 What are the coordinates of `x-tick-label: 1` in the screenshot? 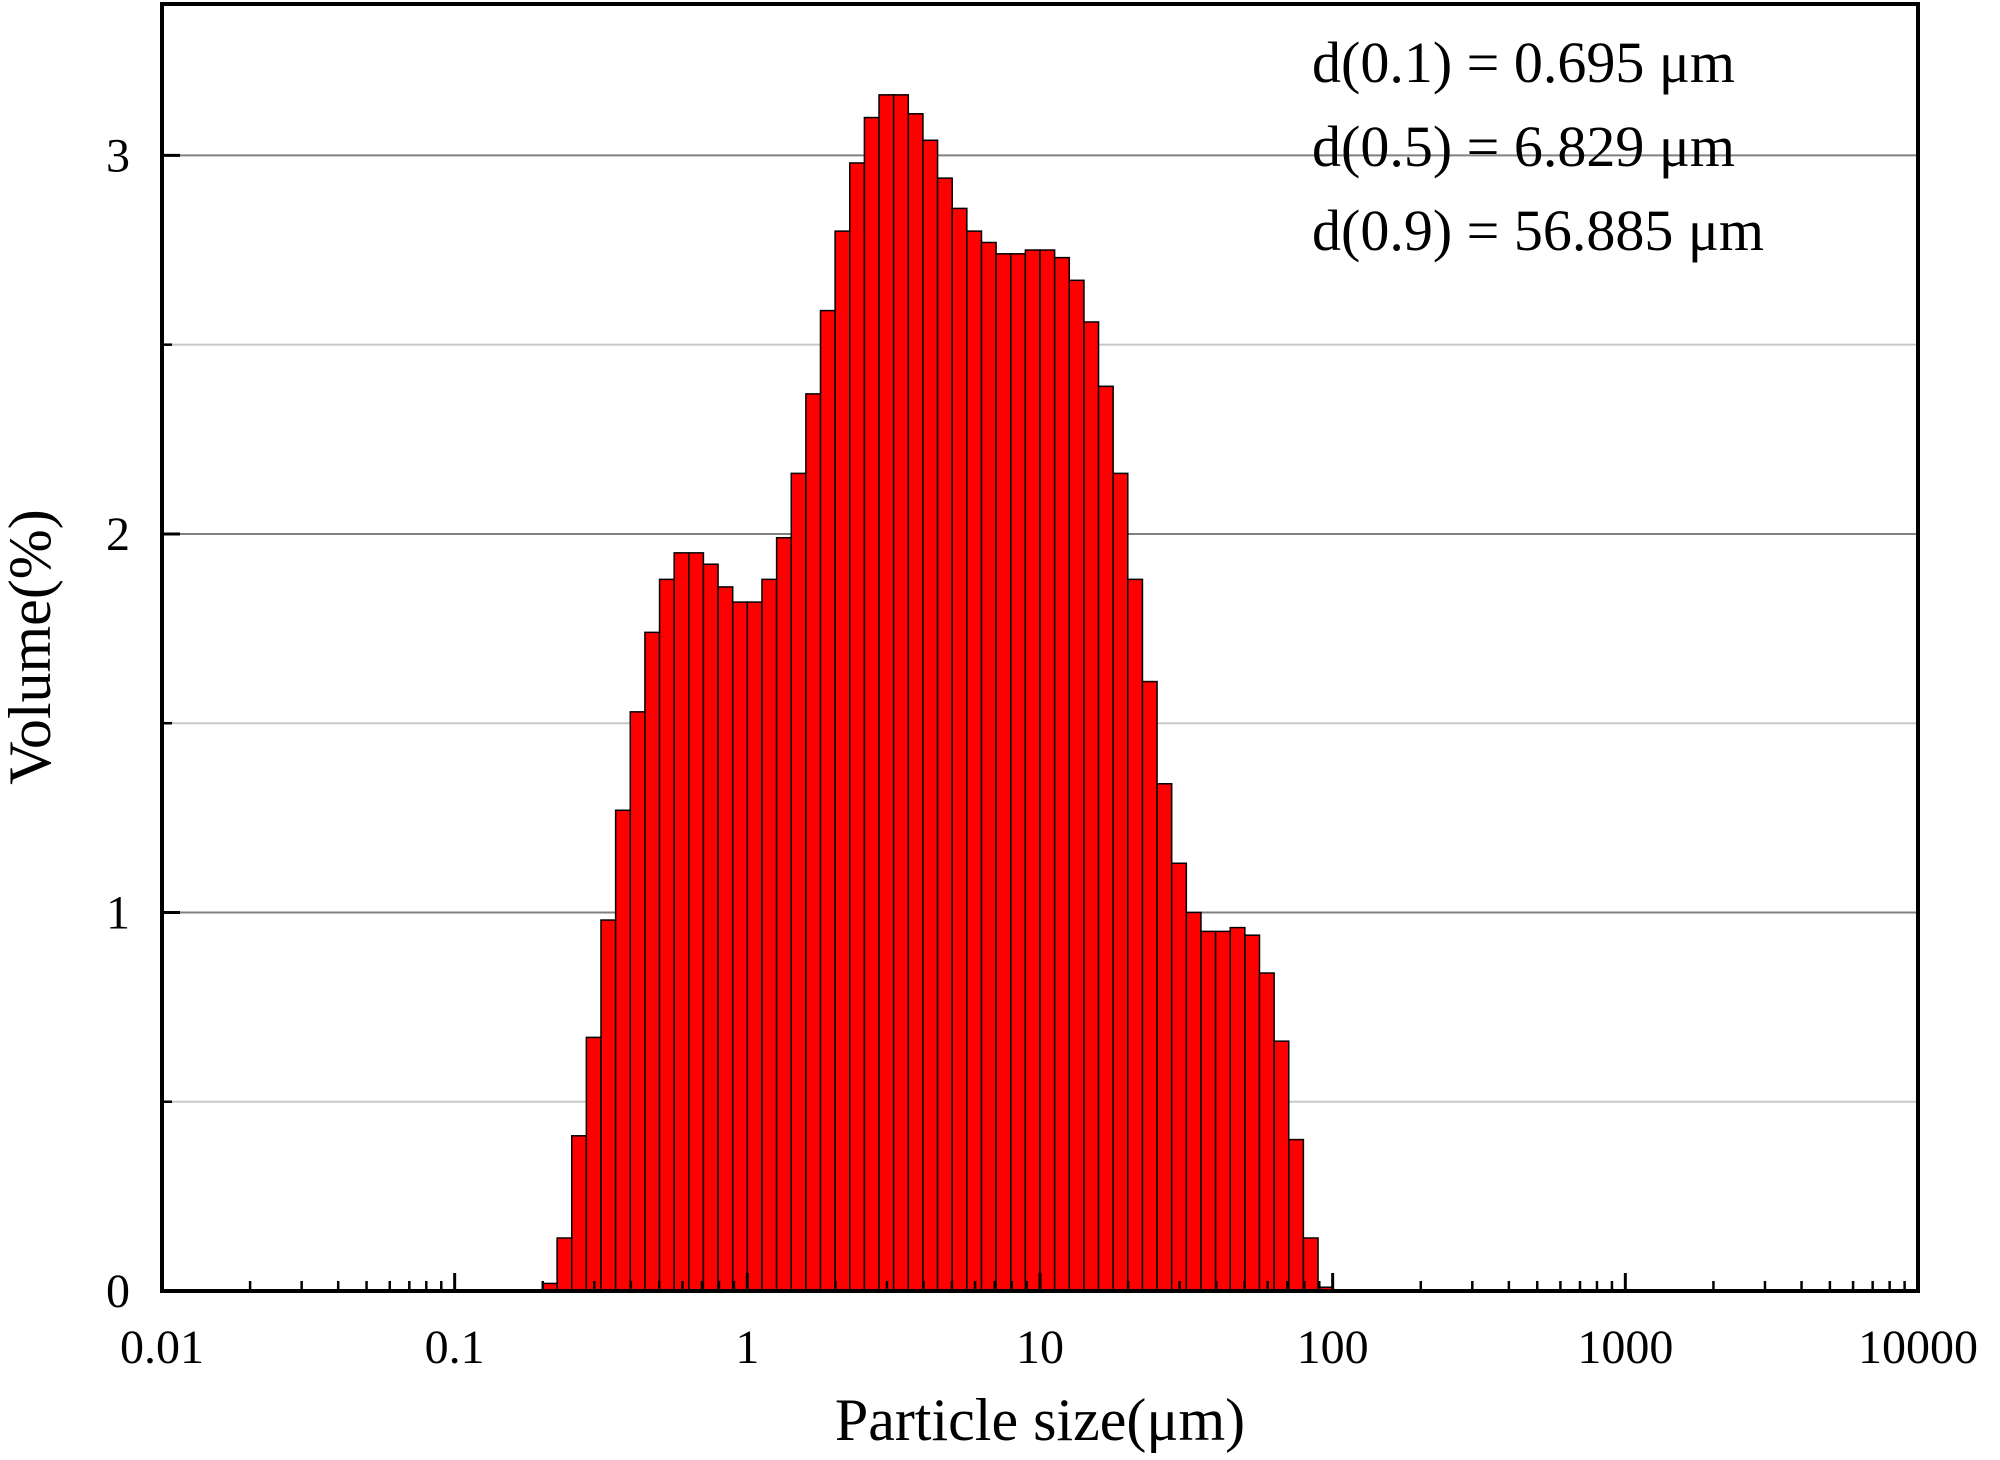 It's located at (747, 1347).